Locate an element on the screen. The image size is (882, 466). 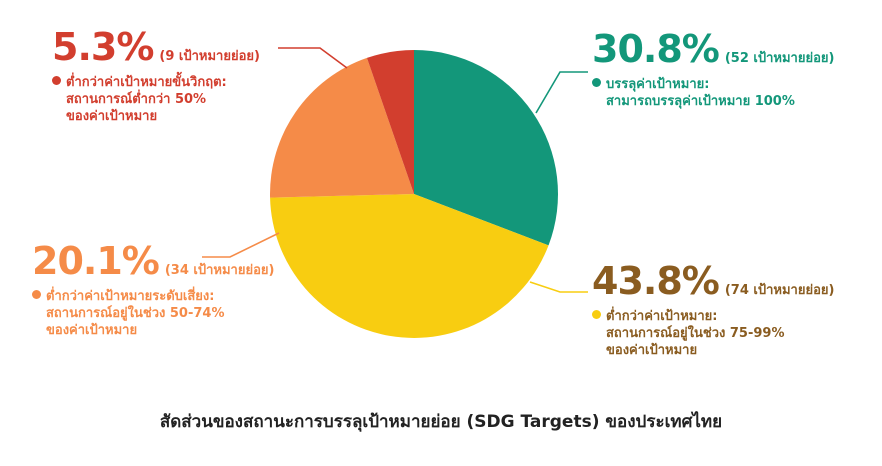
percent-label: 5.3% is located at coordinates (103, 47).